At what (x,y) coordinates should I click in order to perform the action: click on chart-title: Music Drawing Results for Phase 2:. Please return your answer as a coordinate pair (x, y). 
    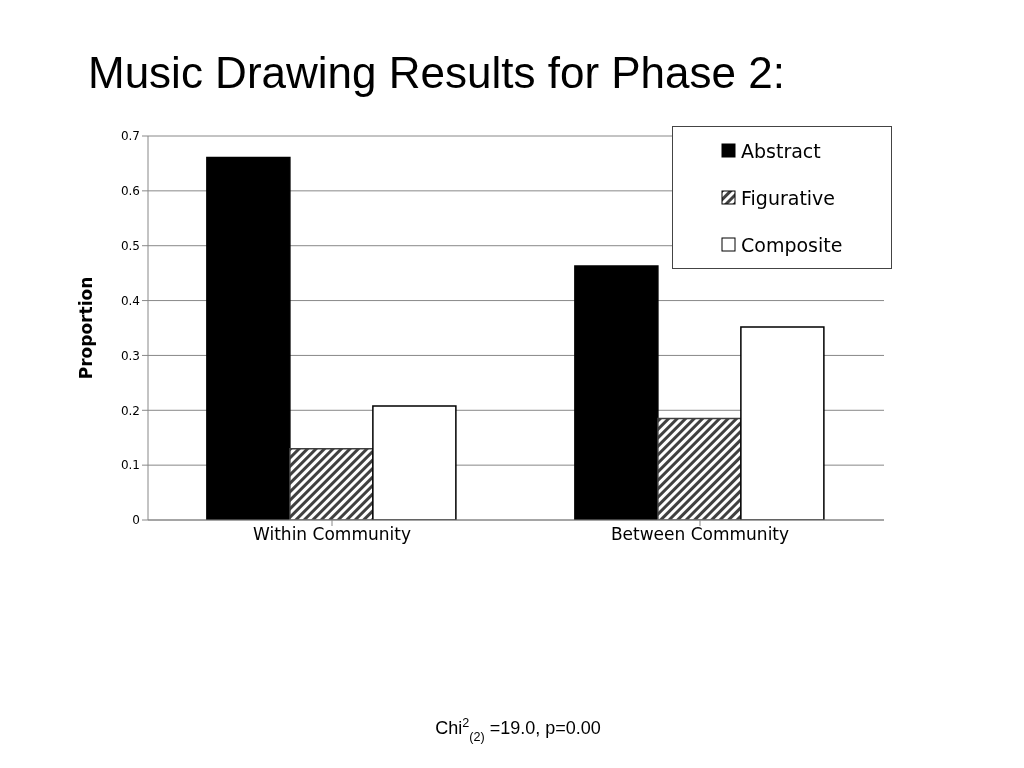
    Looking at the image, I should click on (436, 73).